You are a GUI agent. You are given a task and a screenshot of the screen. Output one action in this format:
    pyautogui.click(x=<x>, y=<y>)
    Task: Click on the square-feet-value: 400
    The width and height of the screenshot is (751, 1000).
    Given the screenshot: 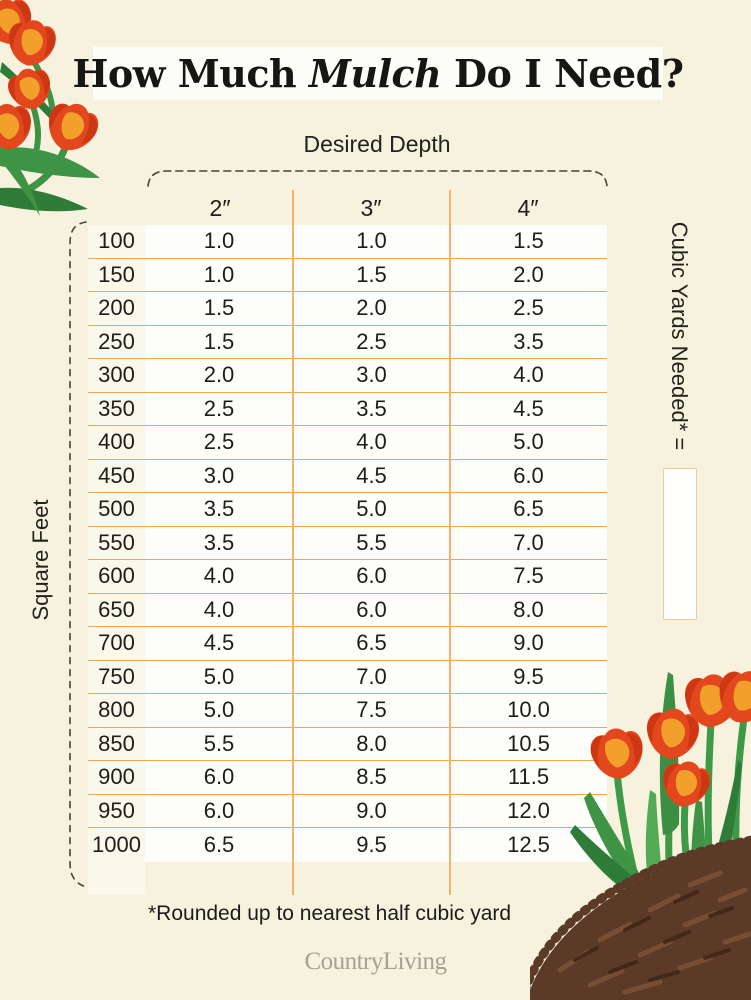 What is the action you would take?
    pyautogui.click(x=116, y=442)
    